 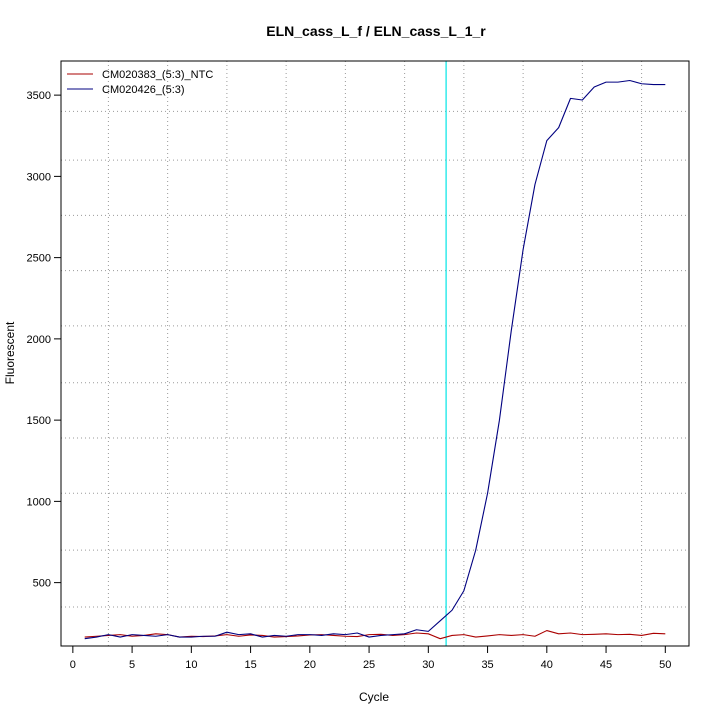 I want to click on y-tick-label: 3500, so click(x=39, y=96).